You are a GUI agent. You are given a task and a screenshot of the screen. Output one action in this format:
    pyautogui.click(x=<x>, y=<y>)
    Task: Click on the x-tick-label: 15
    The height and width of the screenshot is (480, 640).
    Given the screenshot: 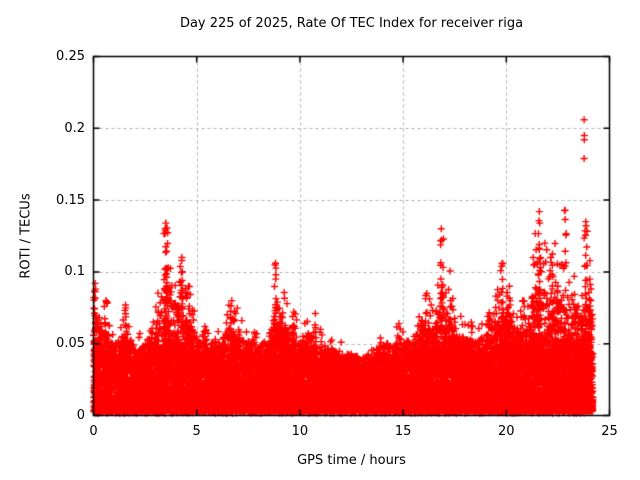 What is the action you would take?
    pyautogui.click(x=403, y=431)
    